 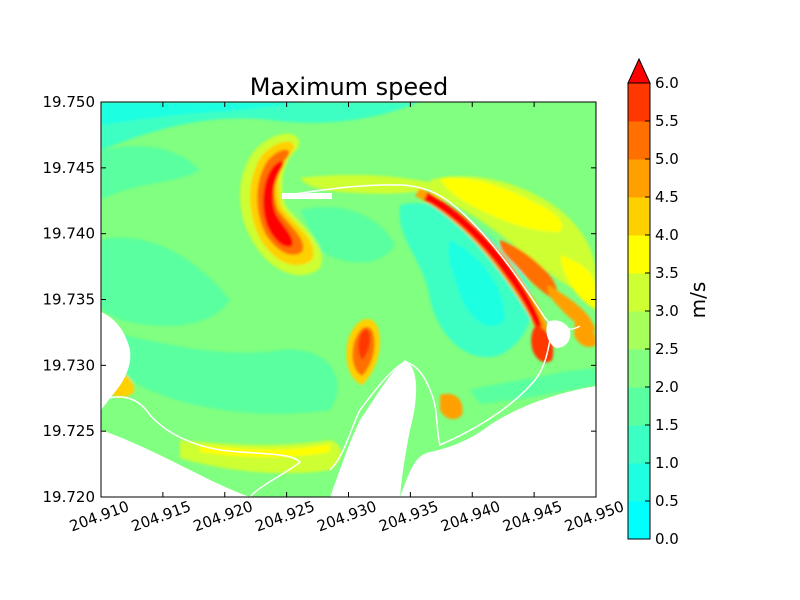 What do you see at coordinates (698, 300) in the screenshot?
I see `colorbar-label: m/s` at bounding box center [698, 300].